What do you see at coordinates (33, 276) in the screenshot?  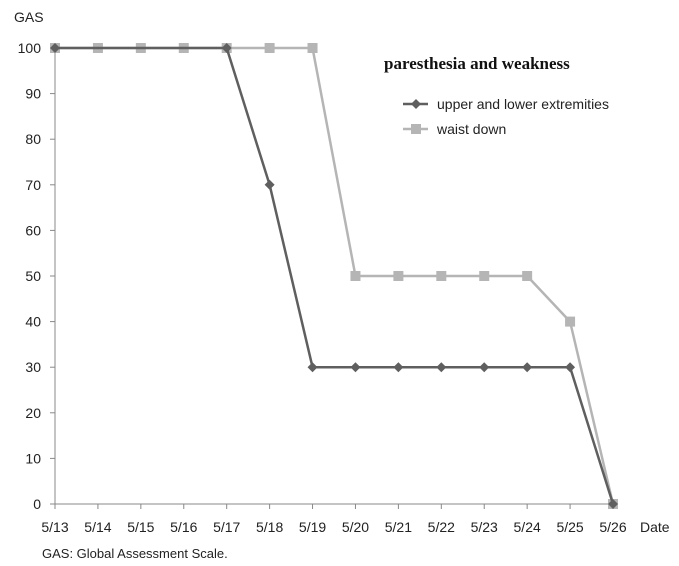 I see `y-tick-label: 50` at bounding box center [33, 276].